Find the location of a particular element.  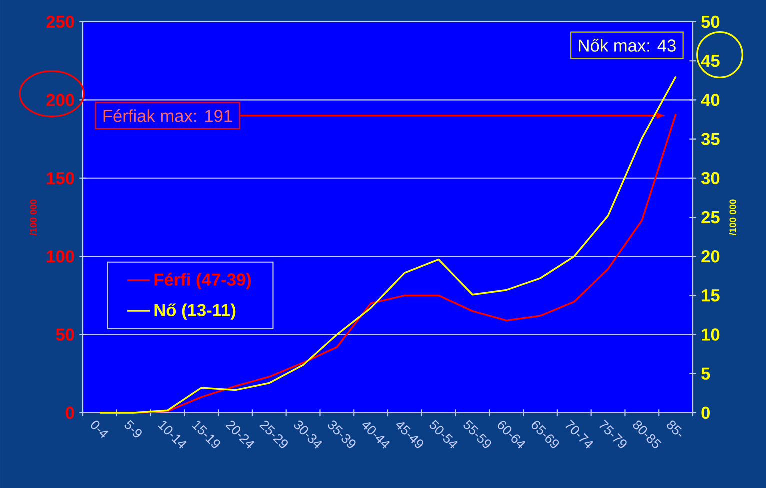

y2-tick-label: 50 is located at coordinates (711, 22).